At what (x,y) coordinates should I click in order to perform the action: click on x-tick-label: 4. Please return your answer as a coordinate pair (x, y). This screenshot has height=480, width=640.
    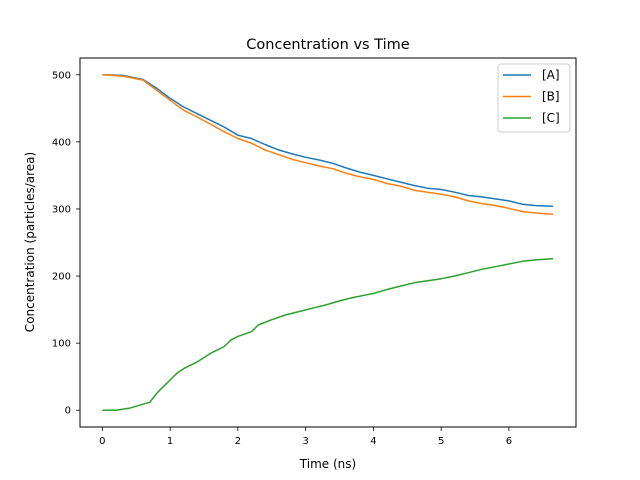
    Looking at the image, I should click on (373, 441).